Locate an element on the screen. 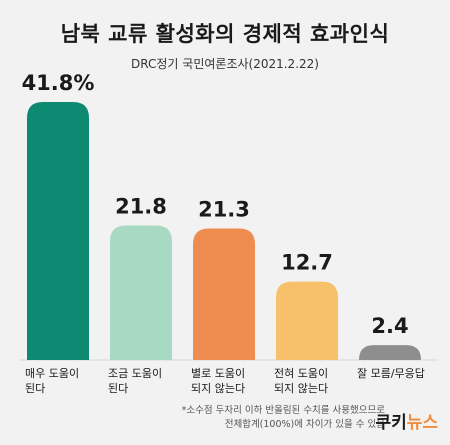 The height and width of the screenshot is (445, 450). category-label-1-line-2: 된다 is located at coordinates (35, 388).